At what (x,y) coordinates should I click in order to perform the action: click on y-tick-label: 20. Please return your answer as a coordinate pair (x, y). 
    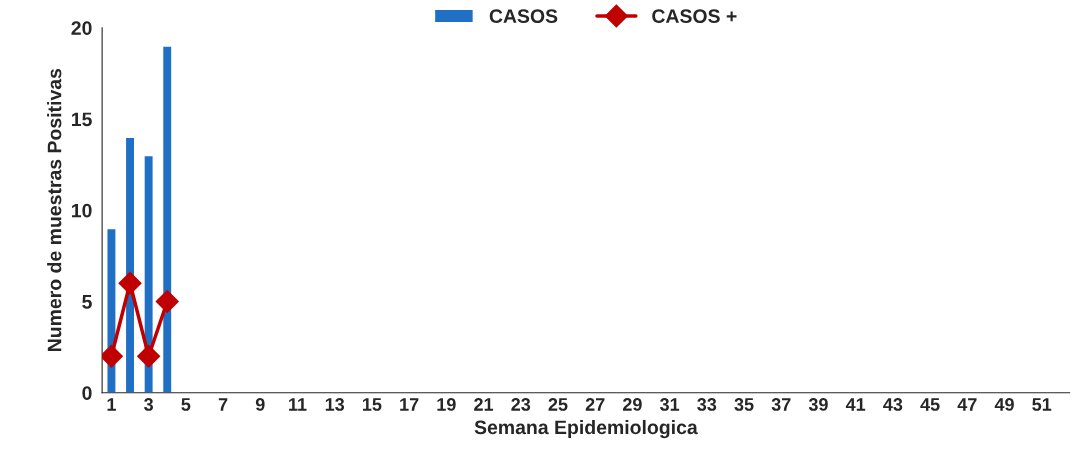
    Looking at the image, I should click on (81, 28).